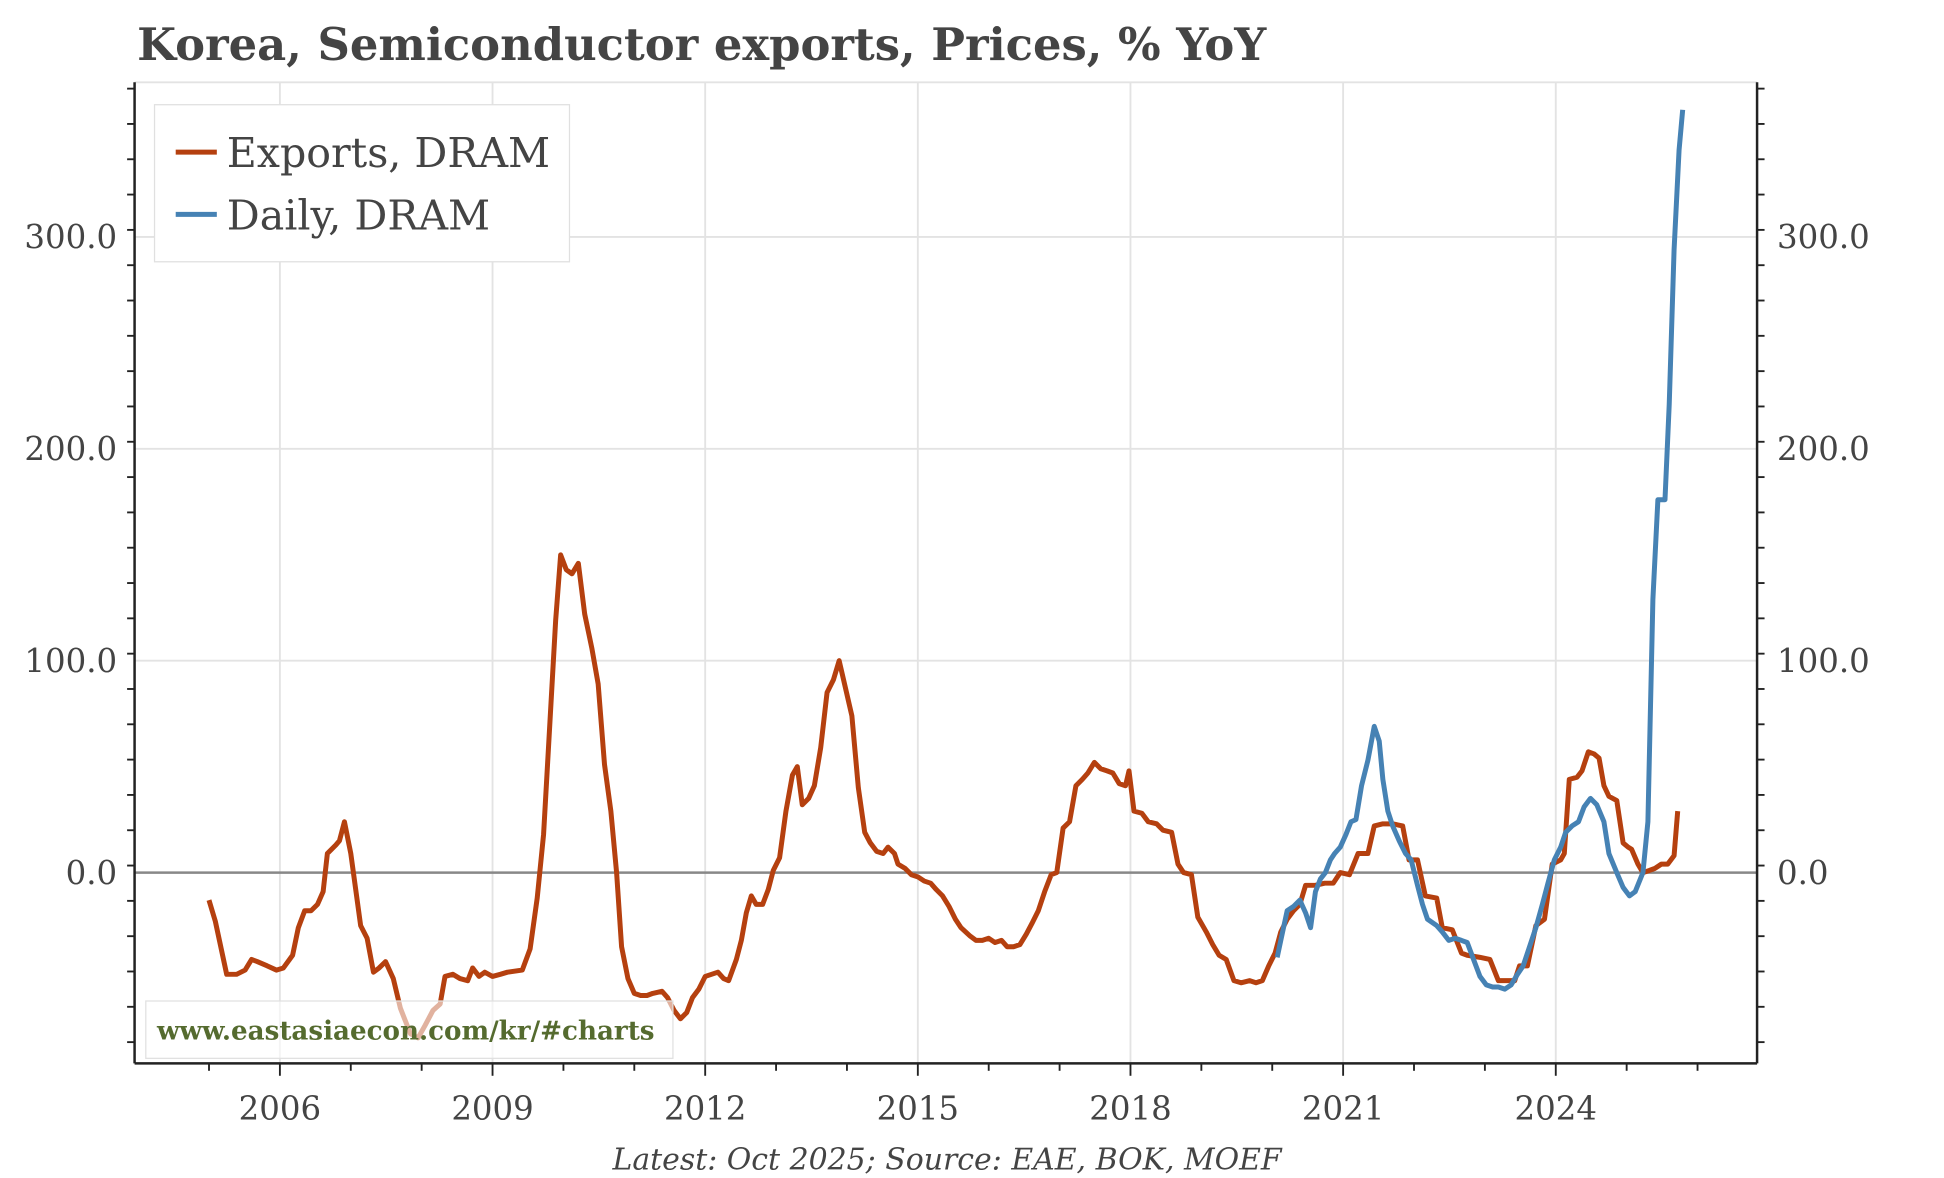  What do you see at coordinates (946, 1159) in the screenshot?
I see `source-note: Latest: Oct 2025; Source: EAE, BOK, MOEF` at bounding box center [946, 1159].